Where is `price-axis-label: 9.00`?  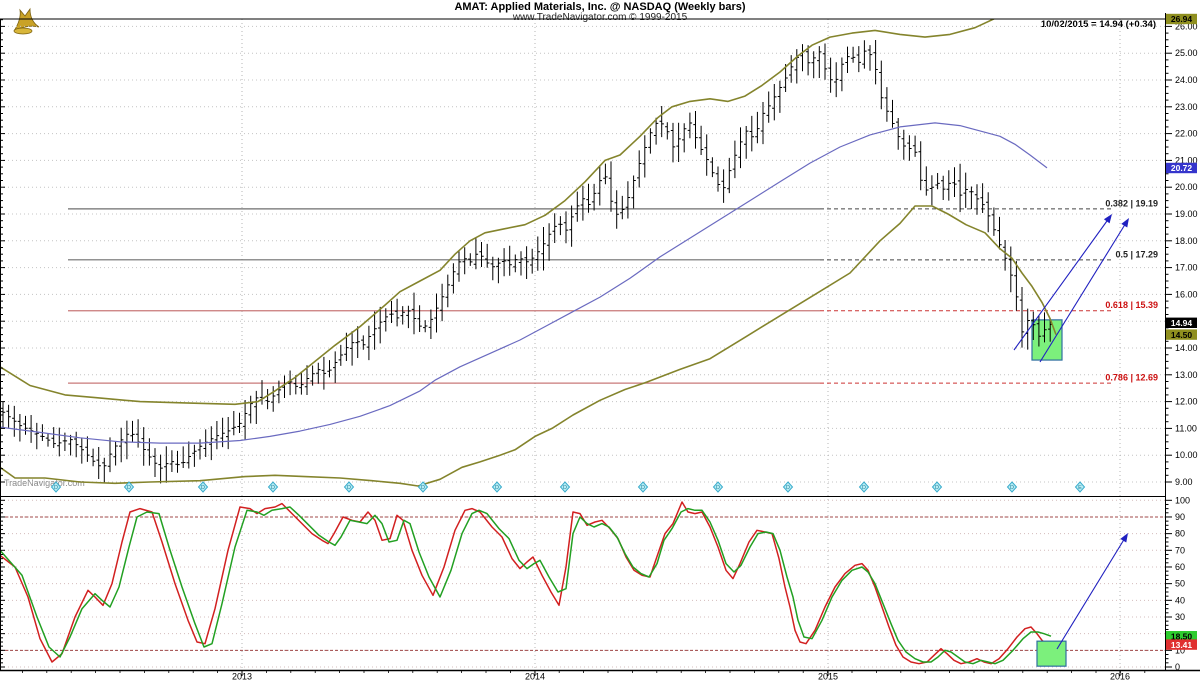 price-axis-label: 9.00 is located at coordinates (1184, 482).